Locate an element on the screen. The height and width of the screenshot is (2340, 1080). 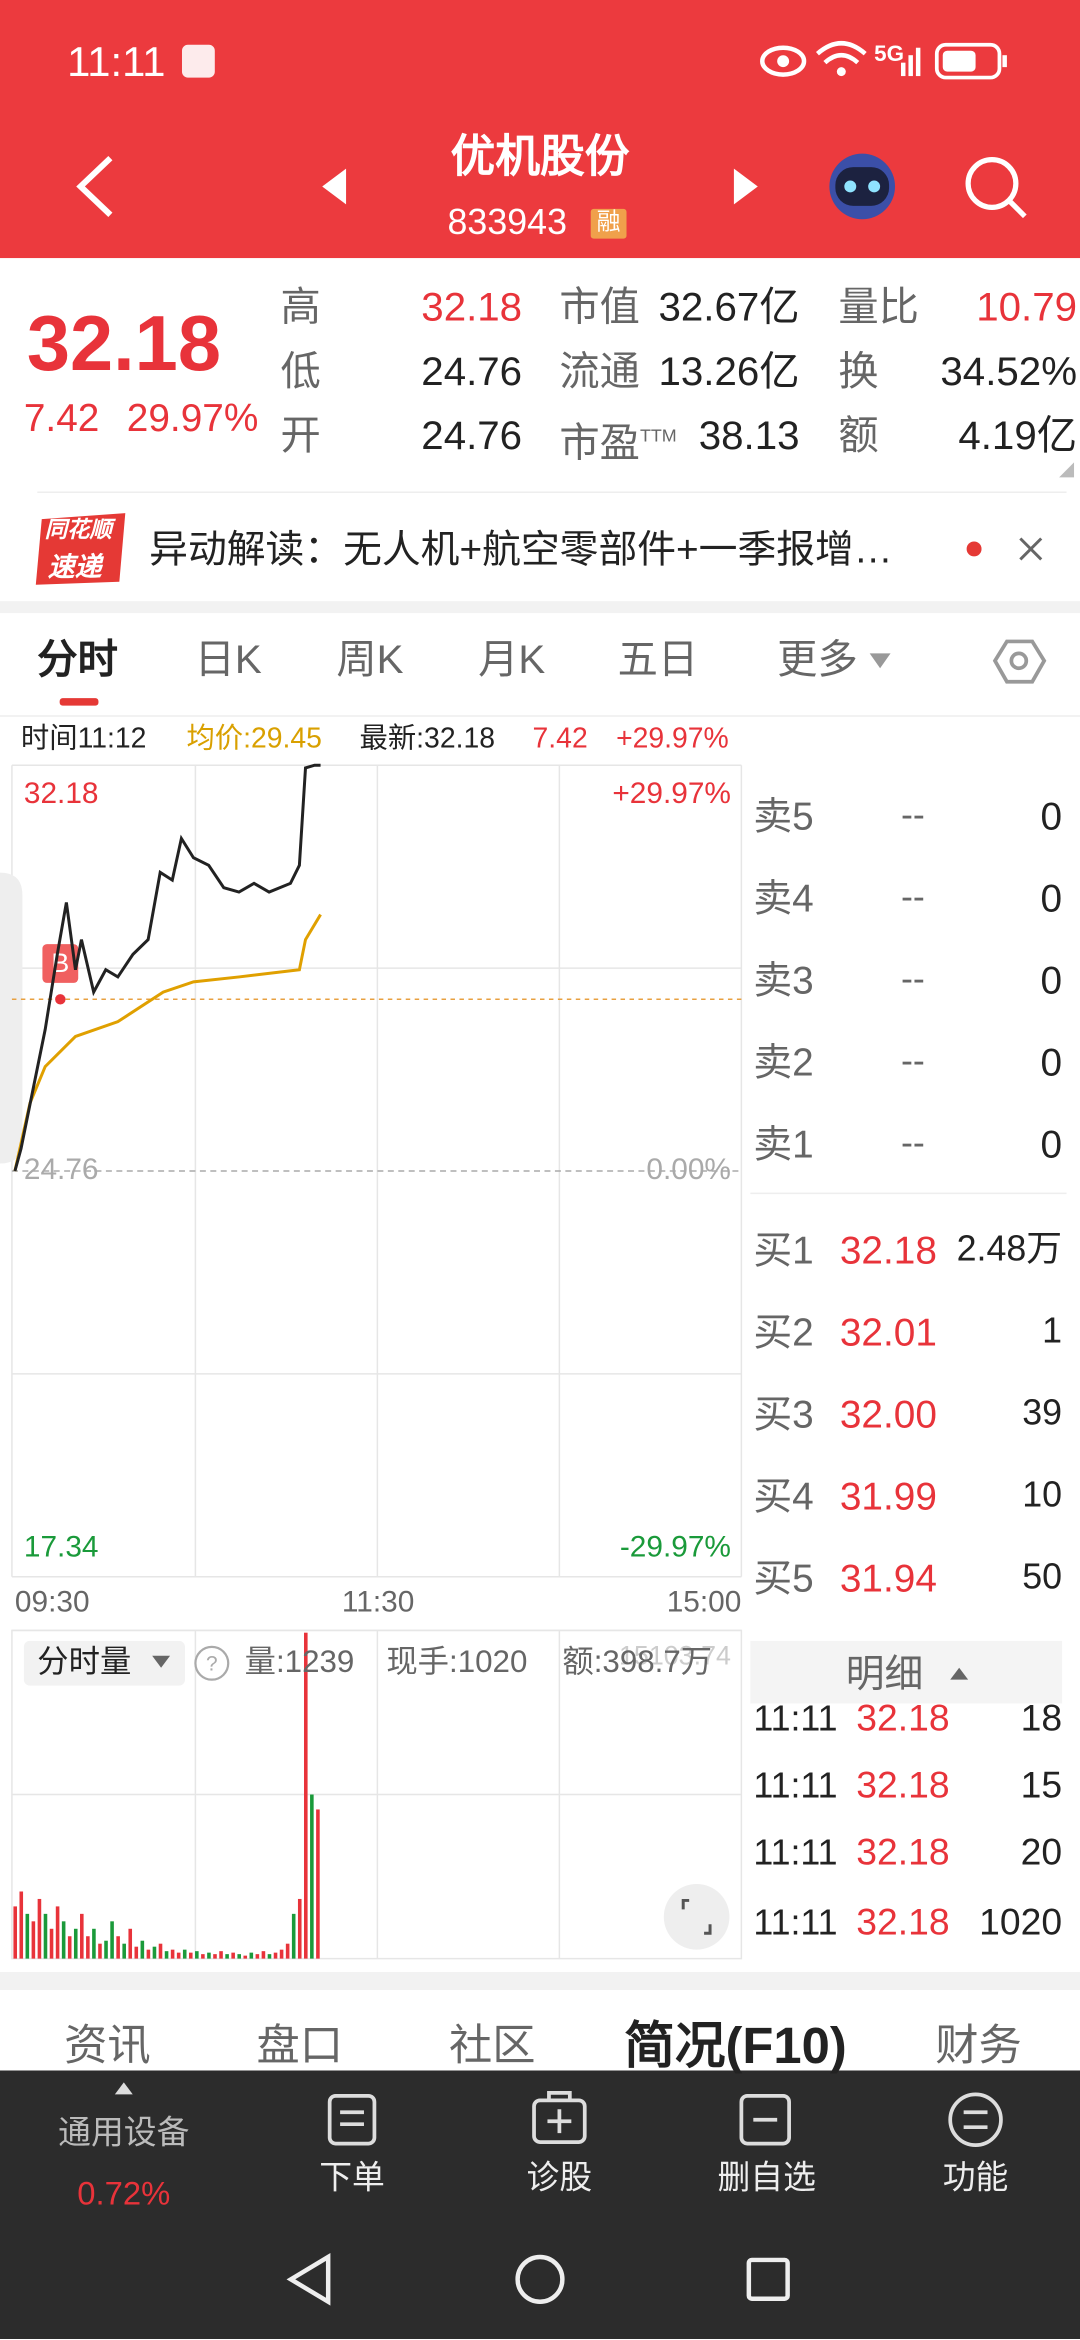
stock-code: 833943 is located at coordinates (507, 223).